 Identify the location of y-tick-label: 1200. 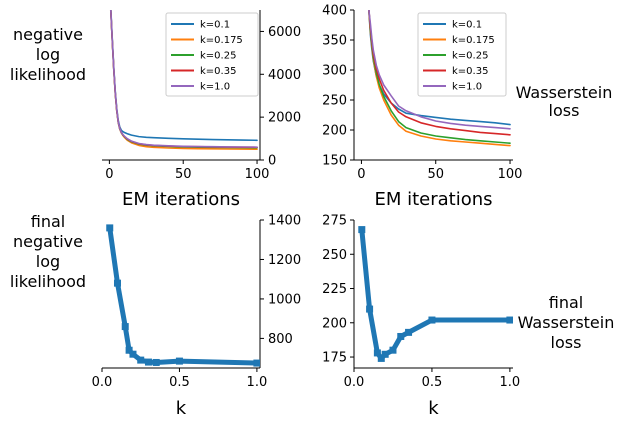
(284, 260).